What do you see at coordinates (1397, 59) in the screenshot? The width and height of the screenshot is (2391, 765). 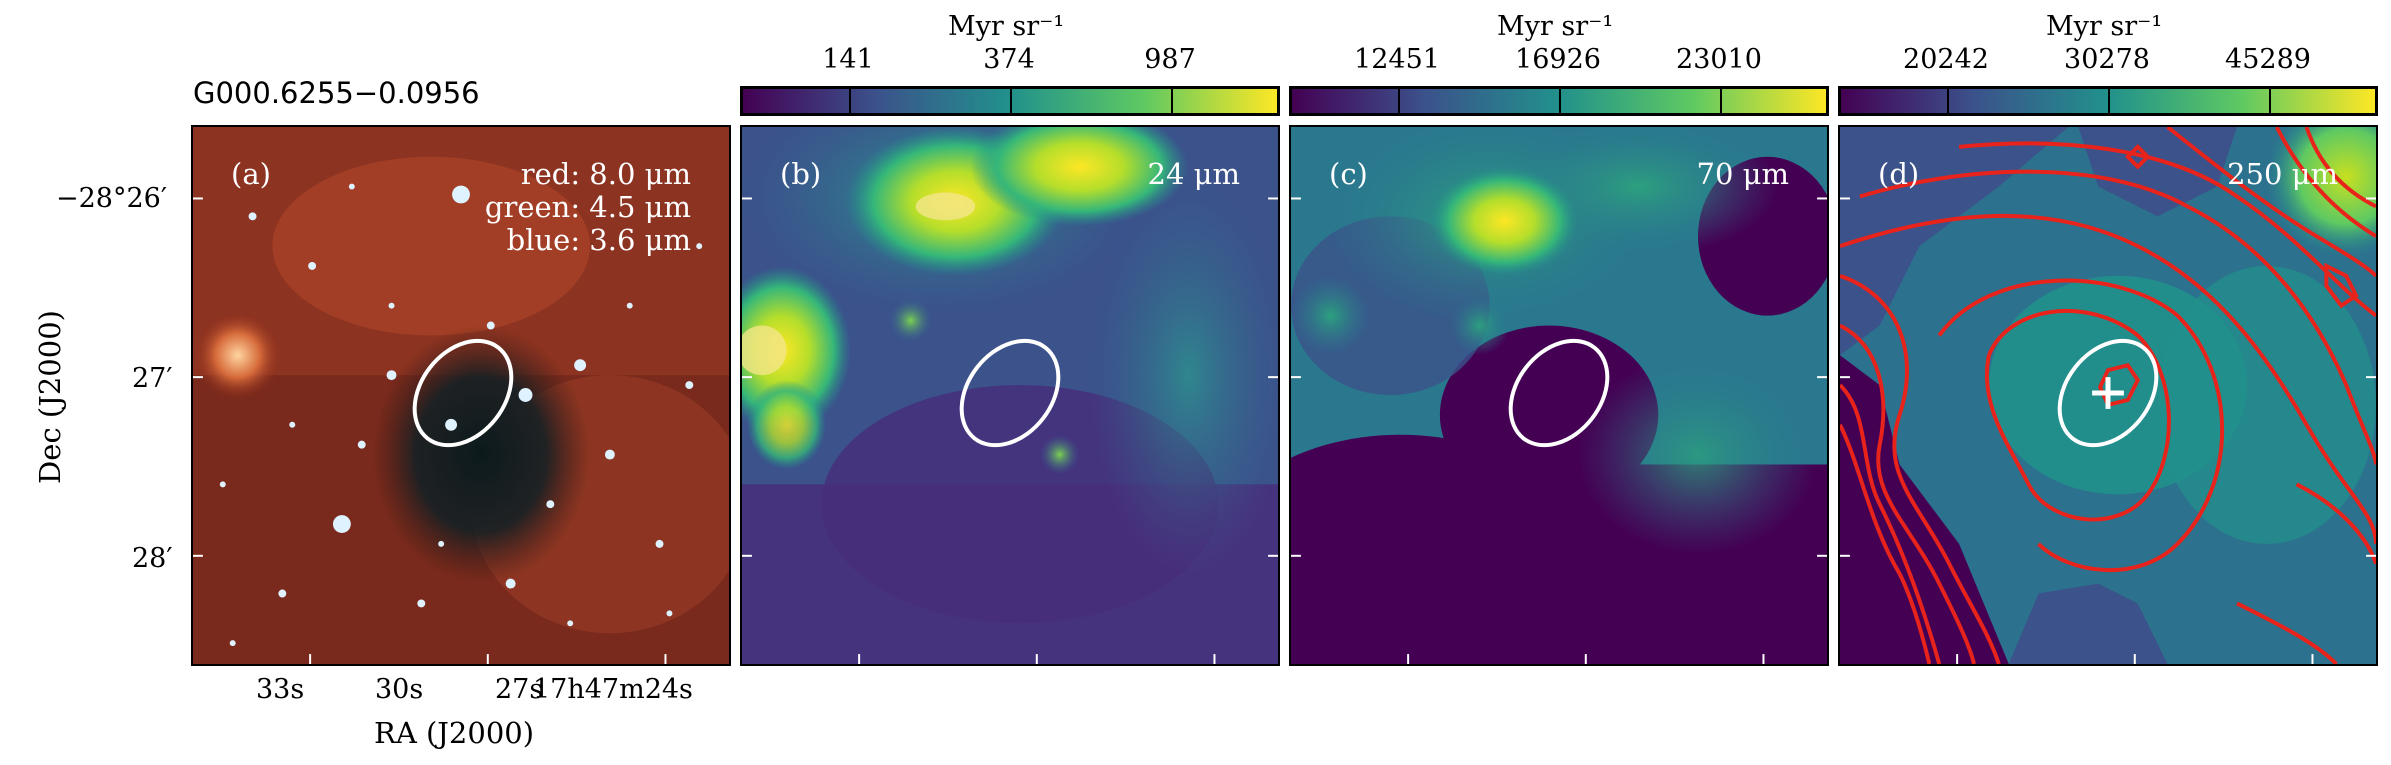 I see `colorbar-c-tick-label: 12451` at bounding box center [1397, 59].